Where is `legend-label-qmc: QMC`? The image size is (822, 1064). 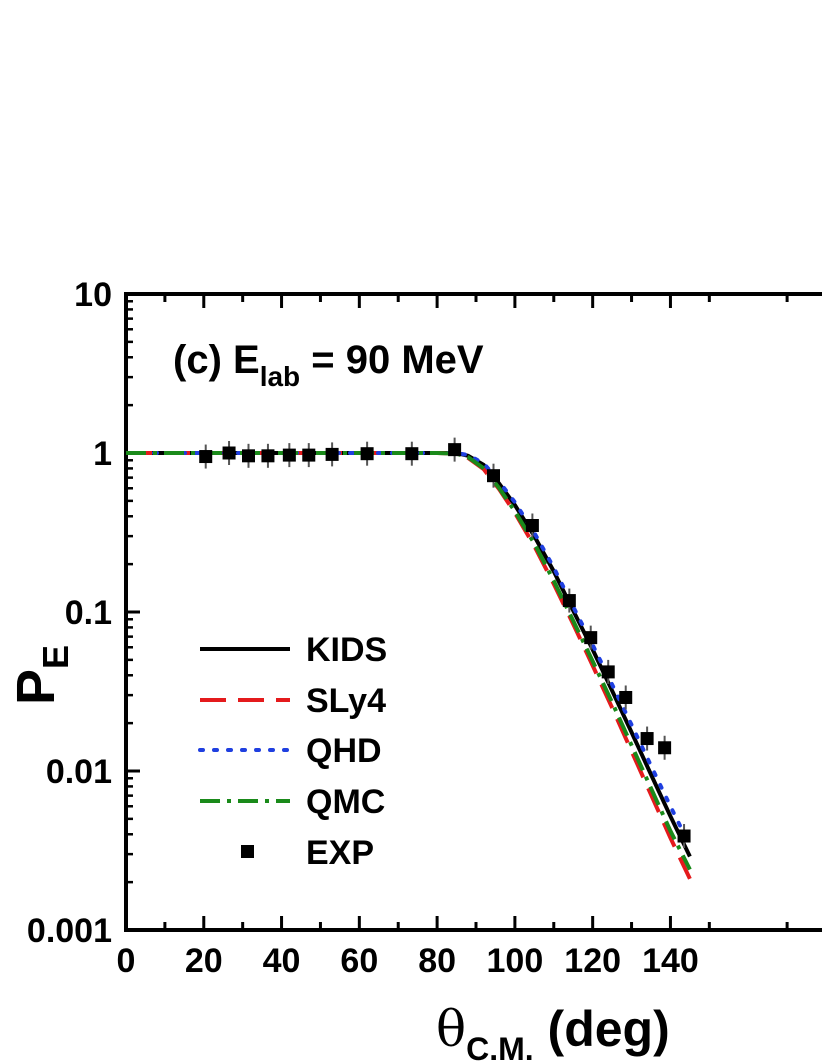 legend-label-qmc: QMC is located at coordinates (345, 802).